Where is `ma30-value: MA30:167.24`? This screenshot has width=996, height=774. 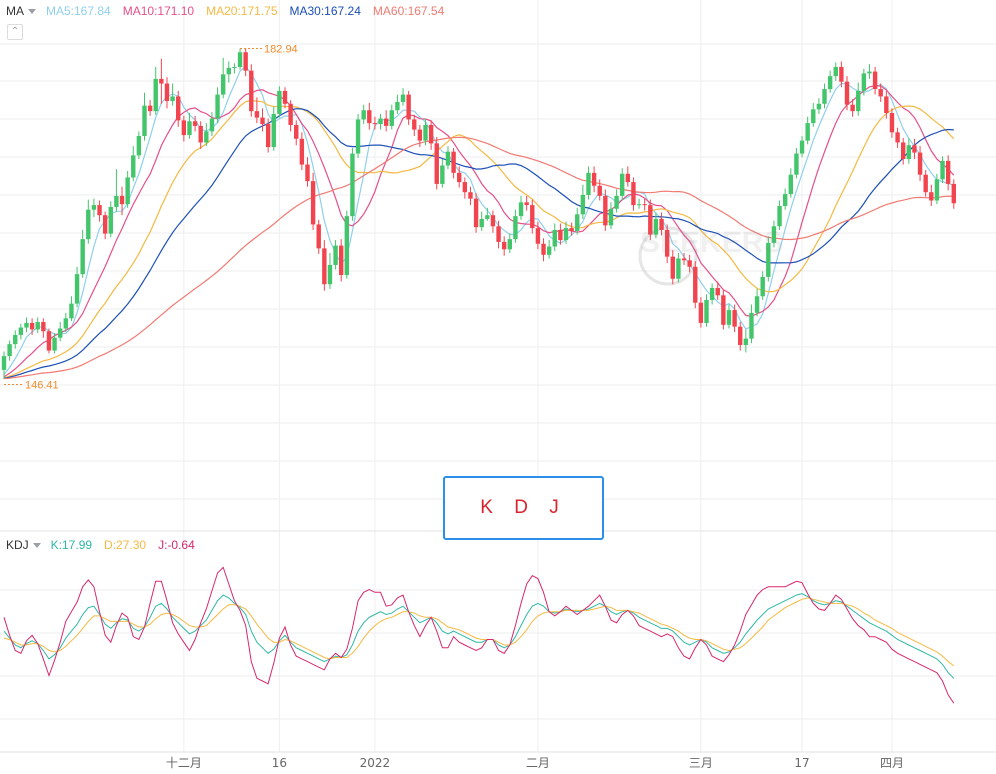 ma30-value: MA30:167.24 is located at coordinates (325, 11).